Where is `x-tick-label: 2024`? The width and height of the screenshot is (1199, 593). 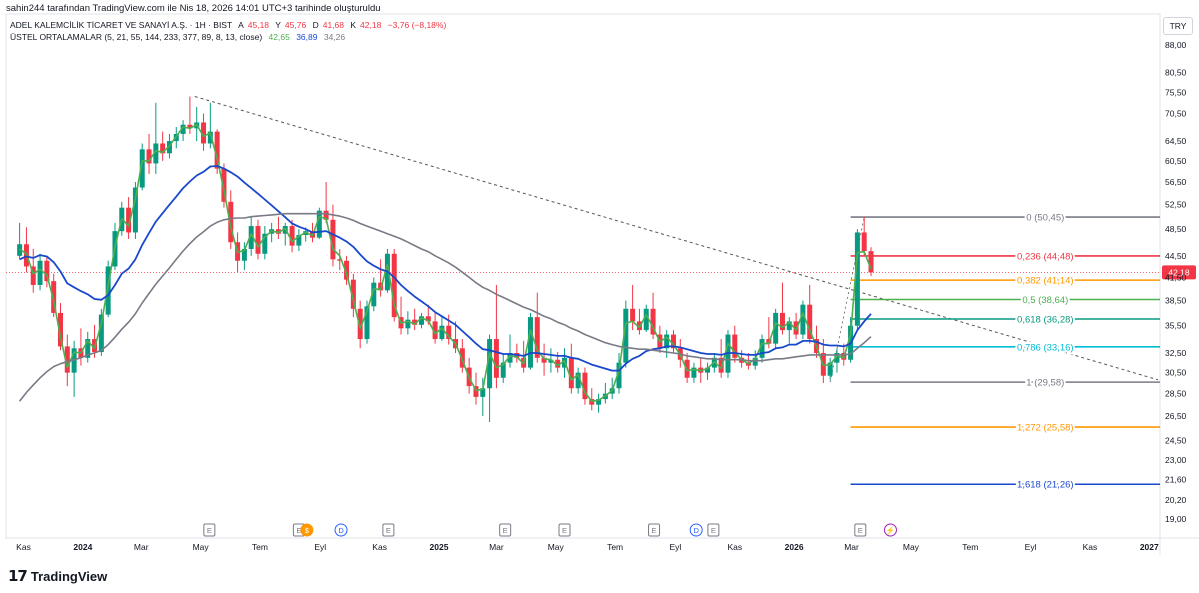
x-tick-label: 2024 is located at coordinates (82, 547).